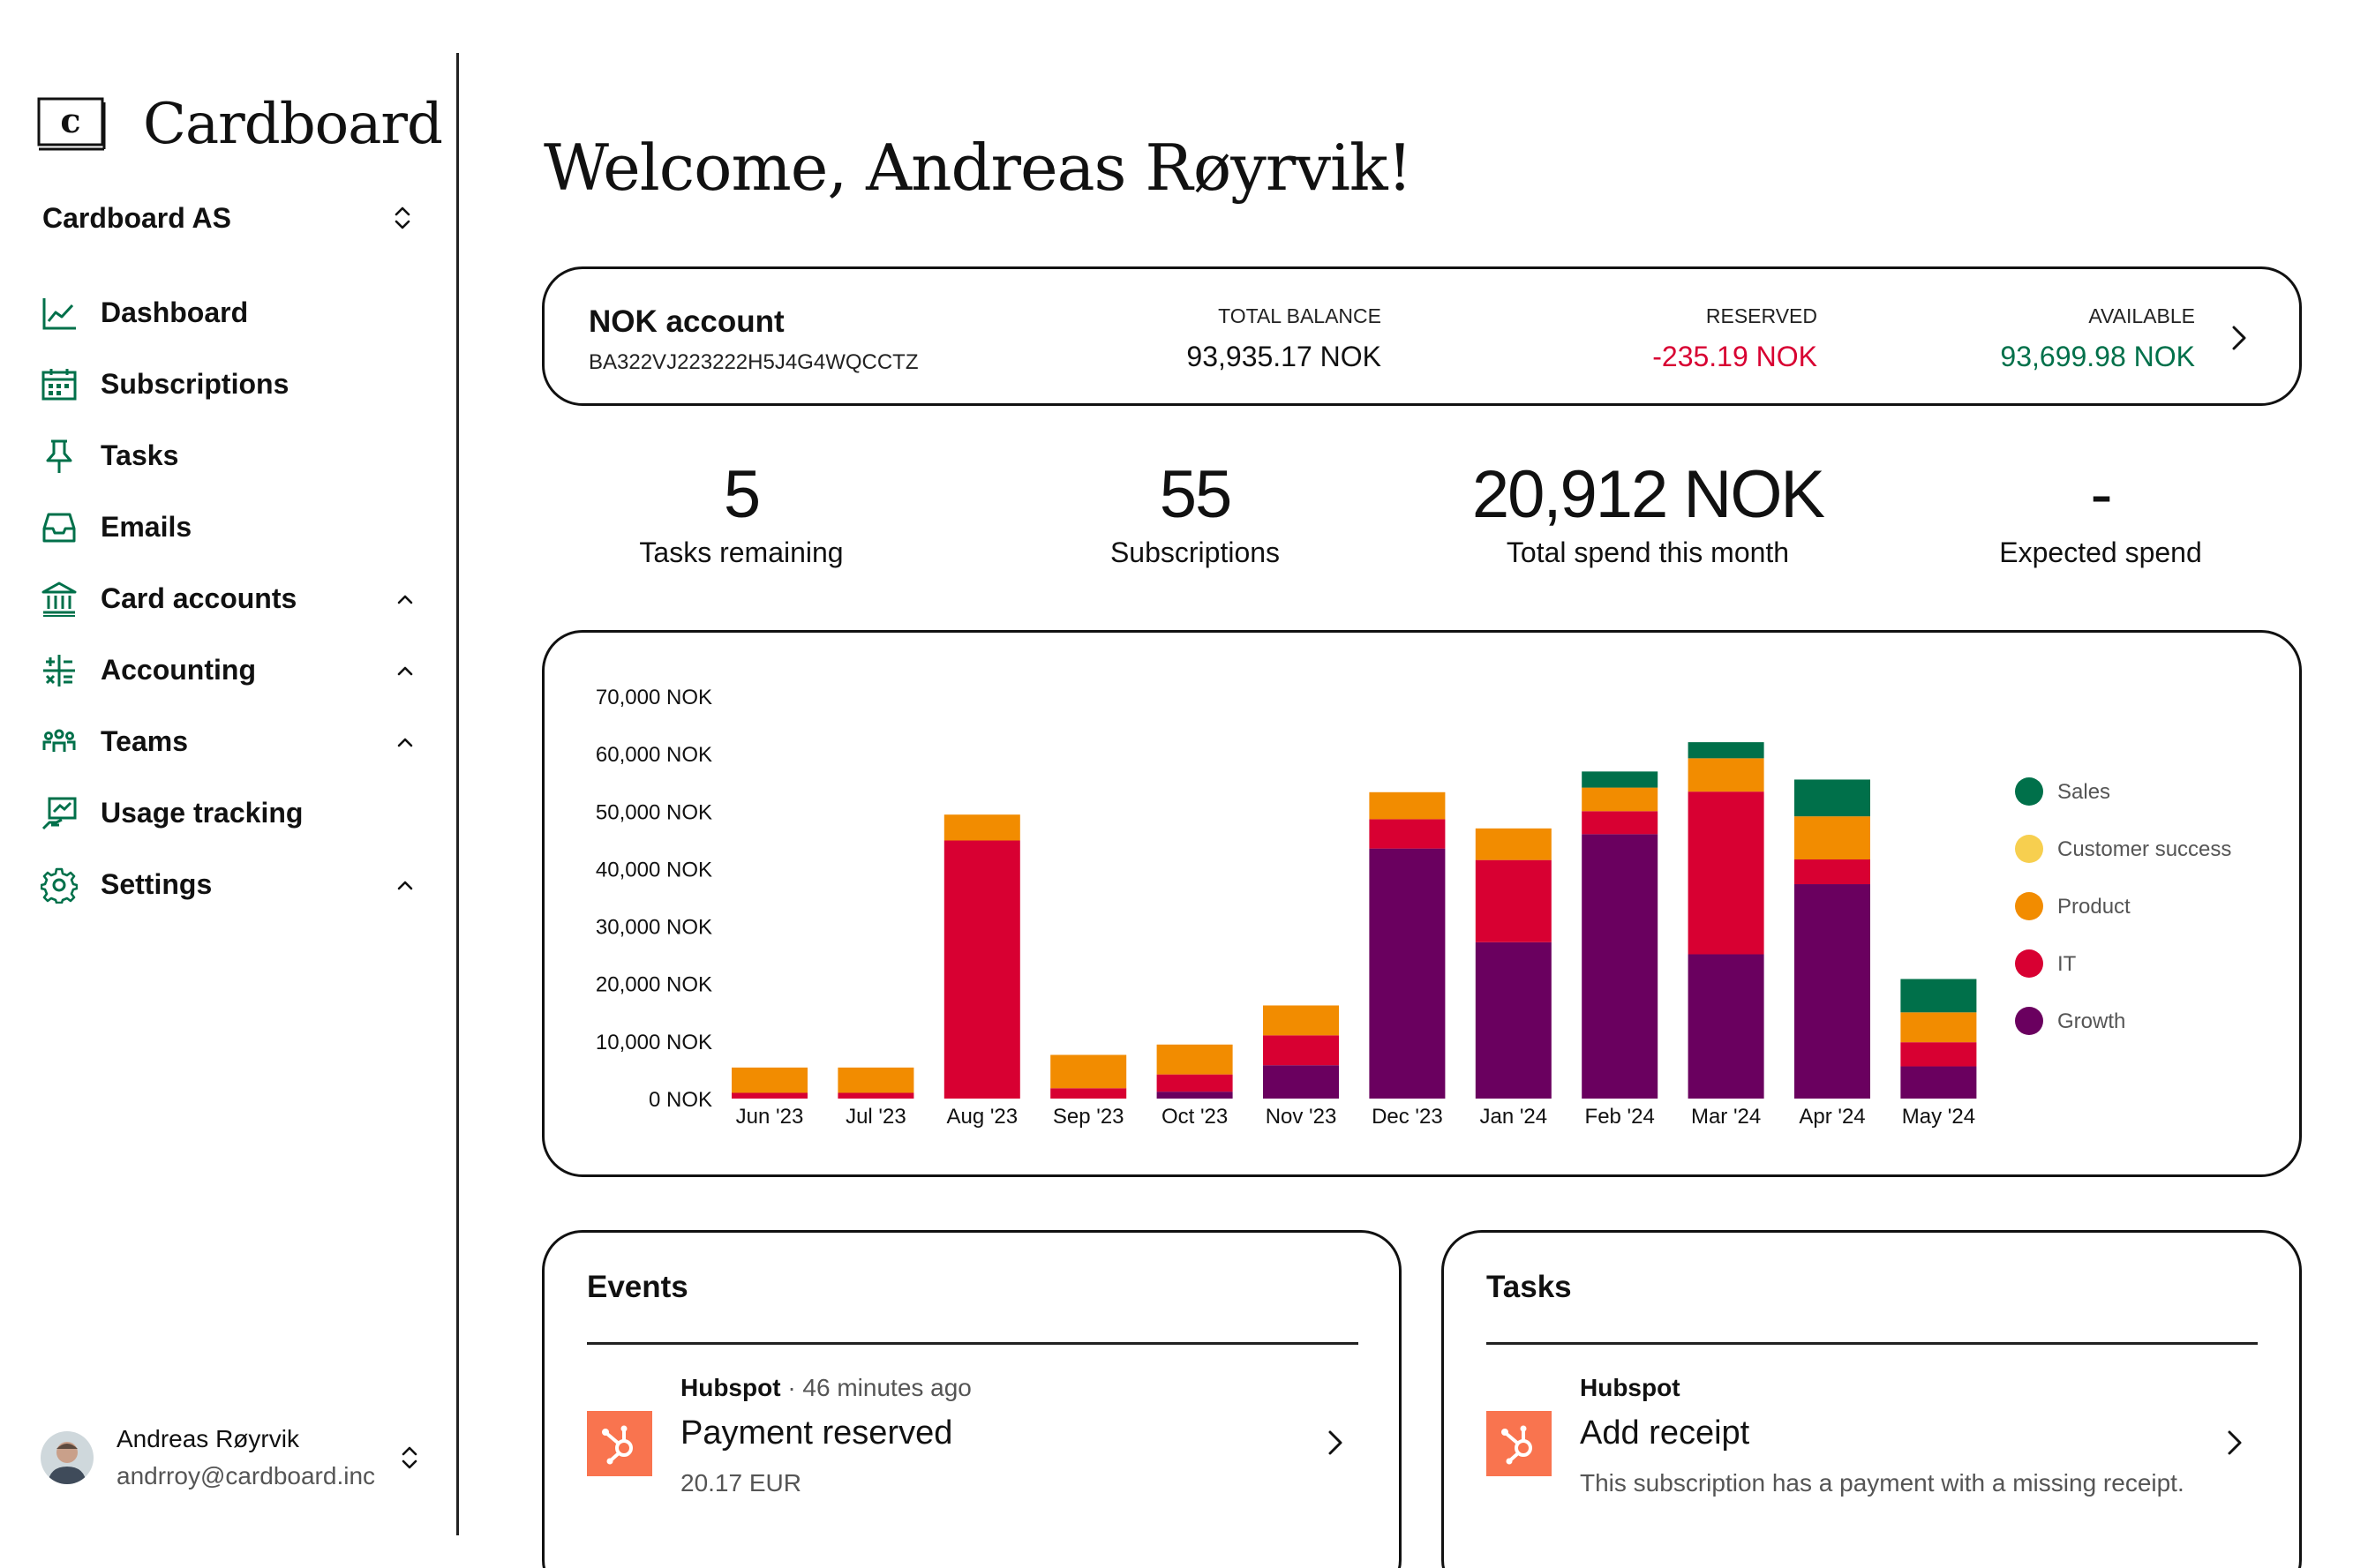  What do you see at coordinates (1519, 1443) in the screenshot?
I see `hubspot-icon` at bounding box center [1519, 1443].